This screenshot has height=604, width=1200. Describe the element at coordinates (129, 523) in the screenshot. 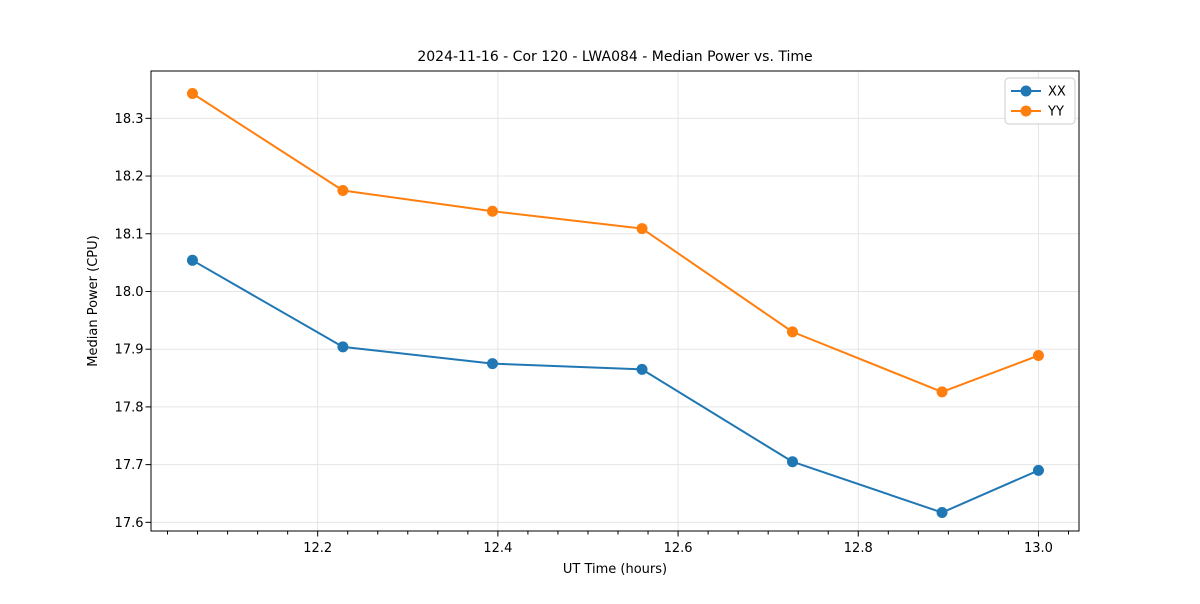

I see `y-tick-label: 17.6` at that location.